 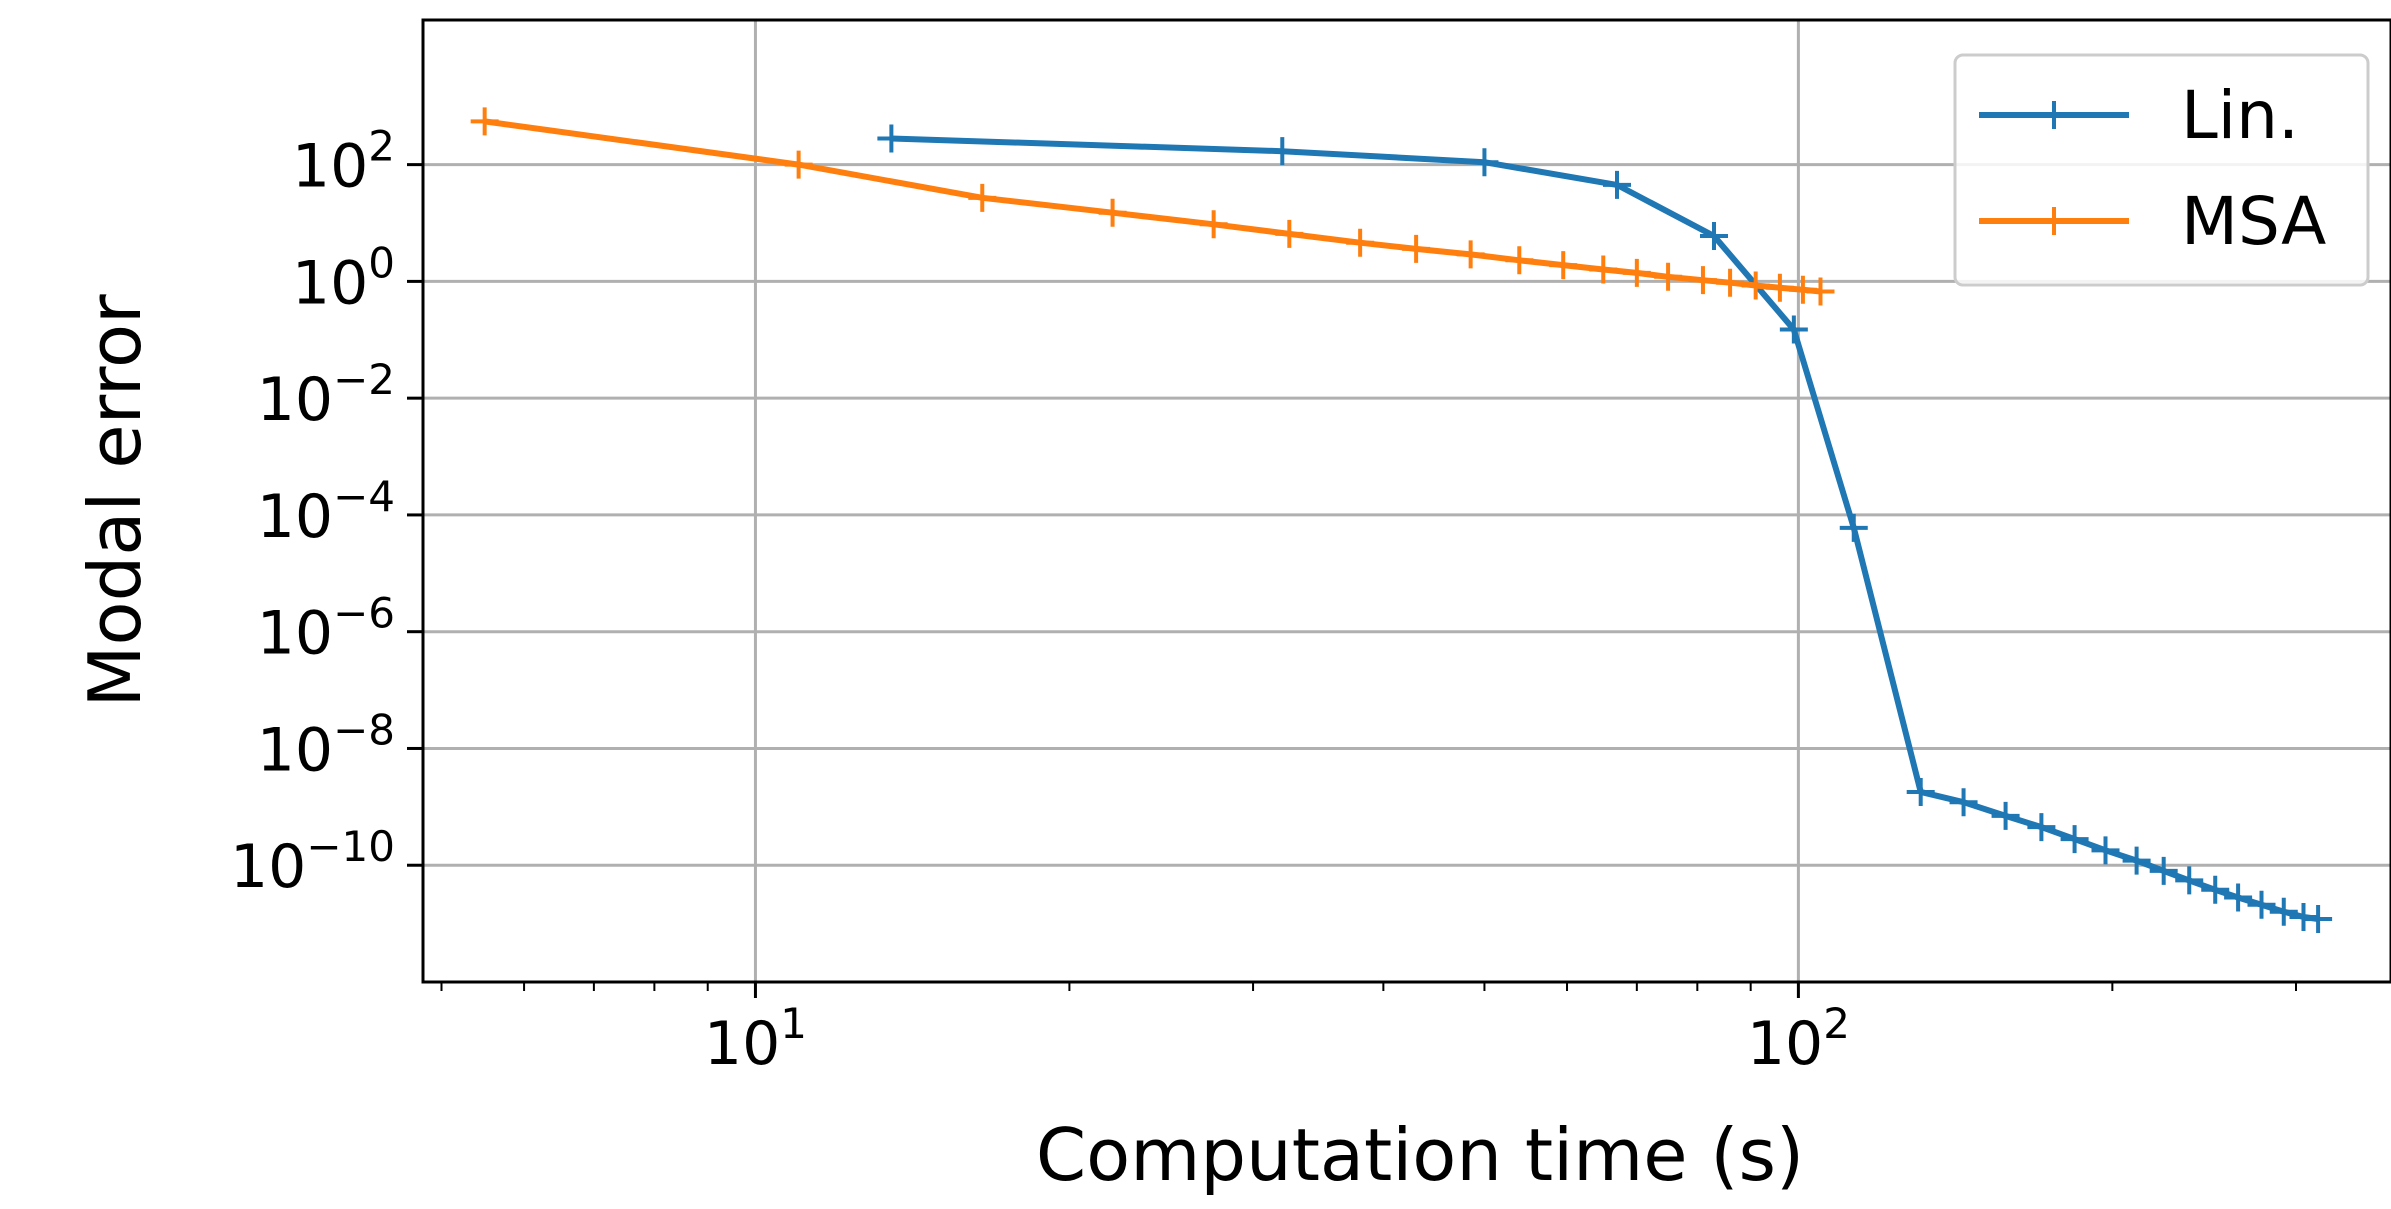 I want to click on y-tick-label: 10⁻⁶, so click(x=326, y=629).